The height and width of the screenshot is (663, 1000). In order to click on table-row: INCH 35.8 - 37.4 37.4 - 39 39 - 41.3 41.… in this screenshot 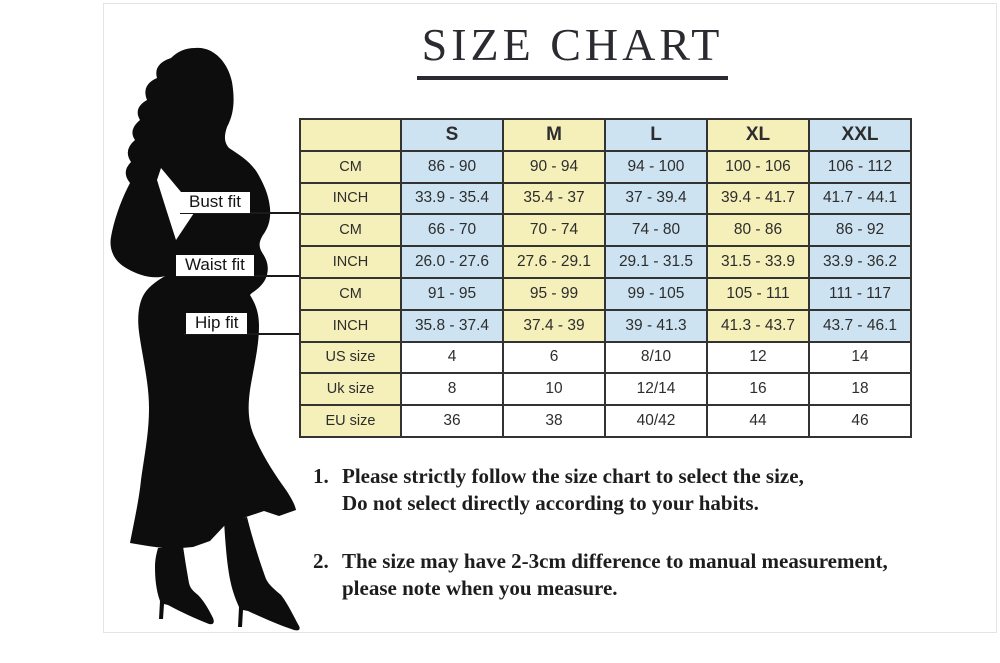, I will do `click(605, 325)`.